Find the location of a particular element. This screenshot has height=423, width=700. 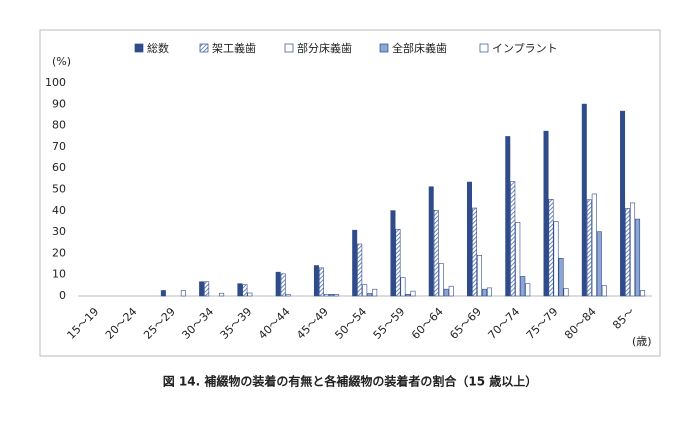

y-tick-label: 90 is located at coordinates (59, 103).